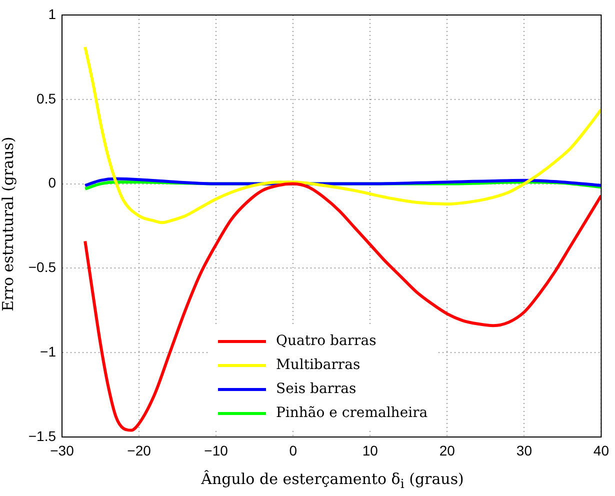  Describe the element at coordinates (52, 182) in the screenshot. I see `y-tick-label: 0` at that location.